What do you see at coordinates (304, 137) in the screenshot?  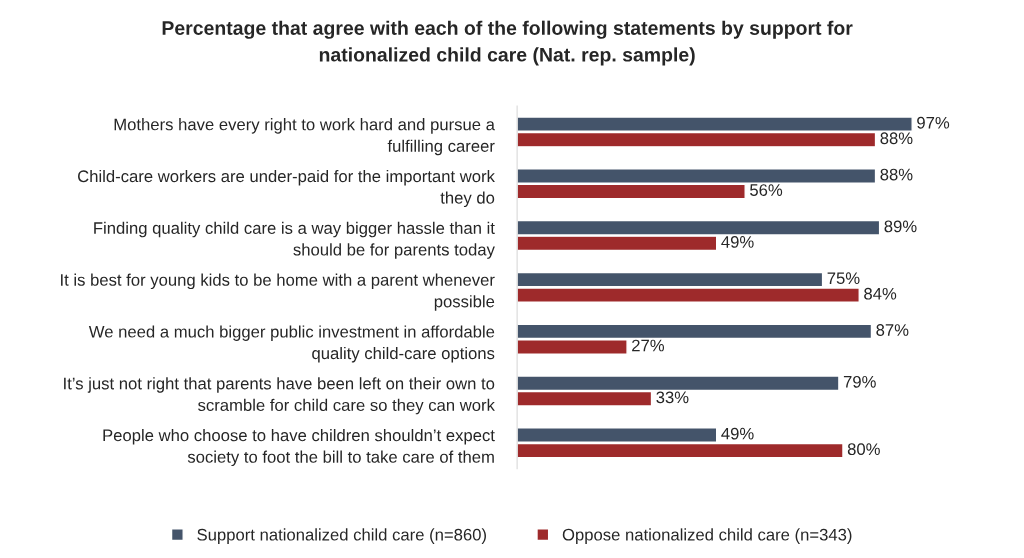 I see `y-tick-label: Mothers have every right to work hard and pursue a fulfilling career` at bounding box center [304, 137].